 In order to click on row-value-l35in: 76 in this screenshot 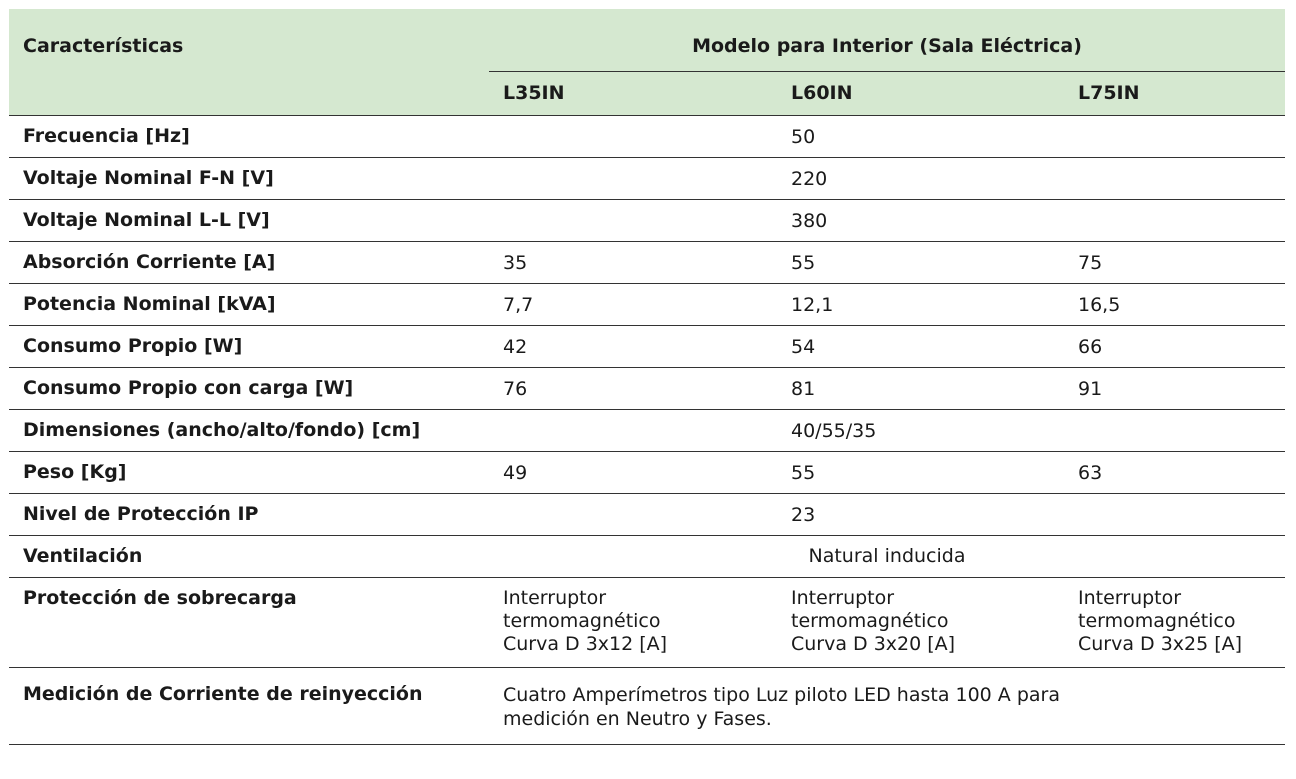, I will do `click(515, 389)`.